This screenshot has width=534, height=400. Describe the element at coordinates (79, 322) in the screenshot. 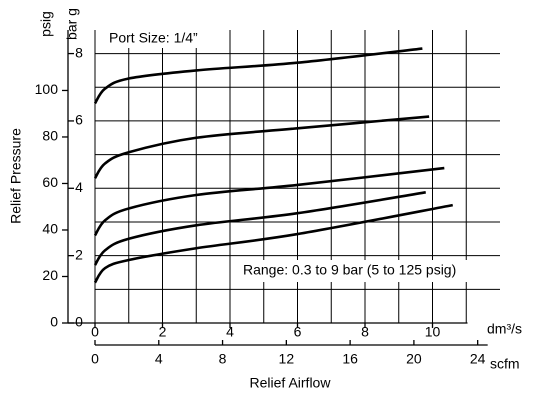

I see `y-tick-label: 0` at that location.